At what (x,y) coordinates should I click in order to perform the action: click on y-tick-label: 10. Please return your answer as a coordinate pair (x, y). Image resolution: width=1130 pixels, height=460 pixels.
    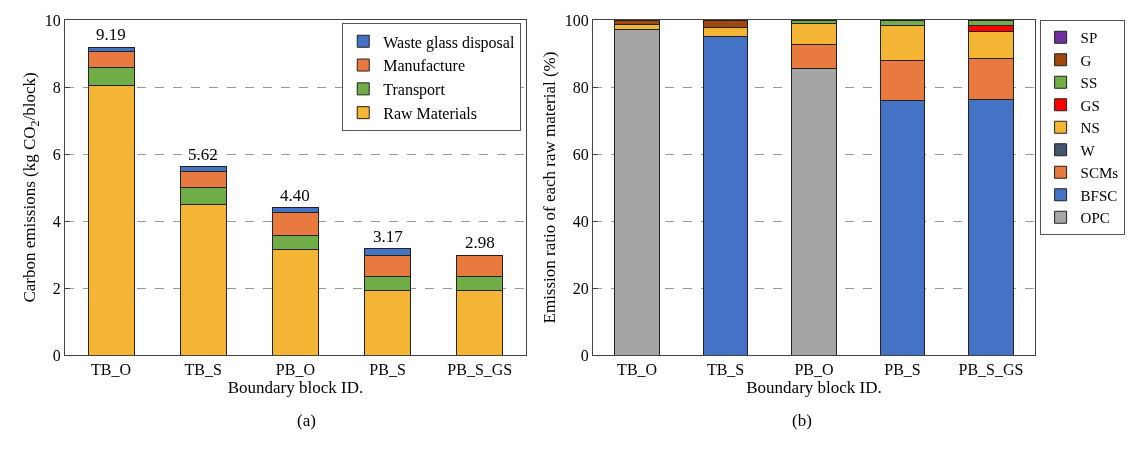
    Looking at the image, I should click on (52, 20).